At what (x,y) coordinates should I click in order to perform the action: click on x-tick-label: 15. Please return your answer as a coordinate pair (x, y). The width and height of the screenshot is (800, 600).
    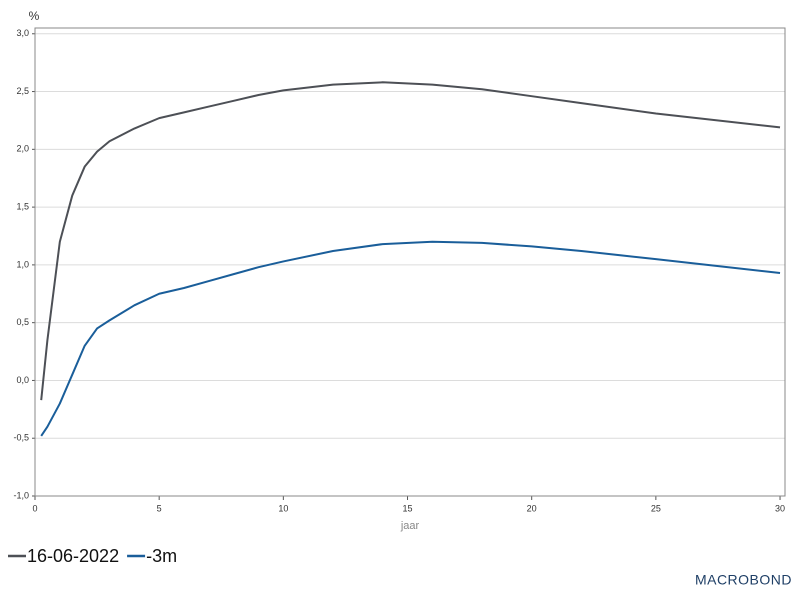
    Looking at the image, I should click on (408, 508).